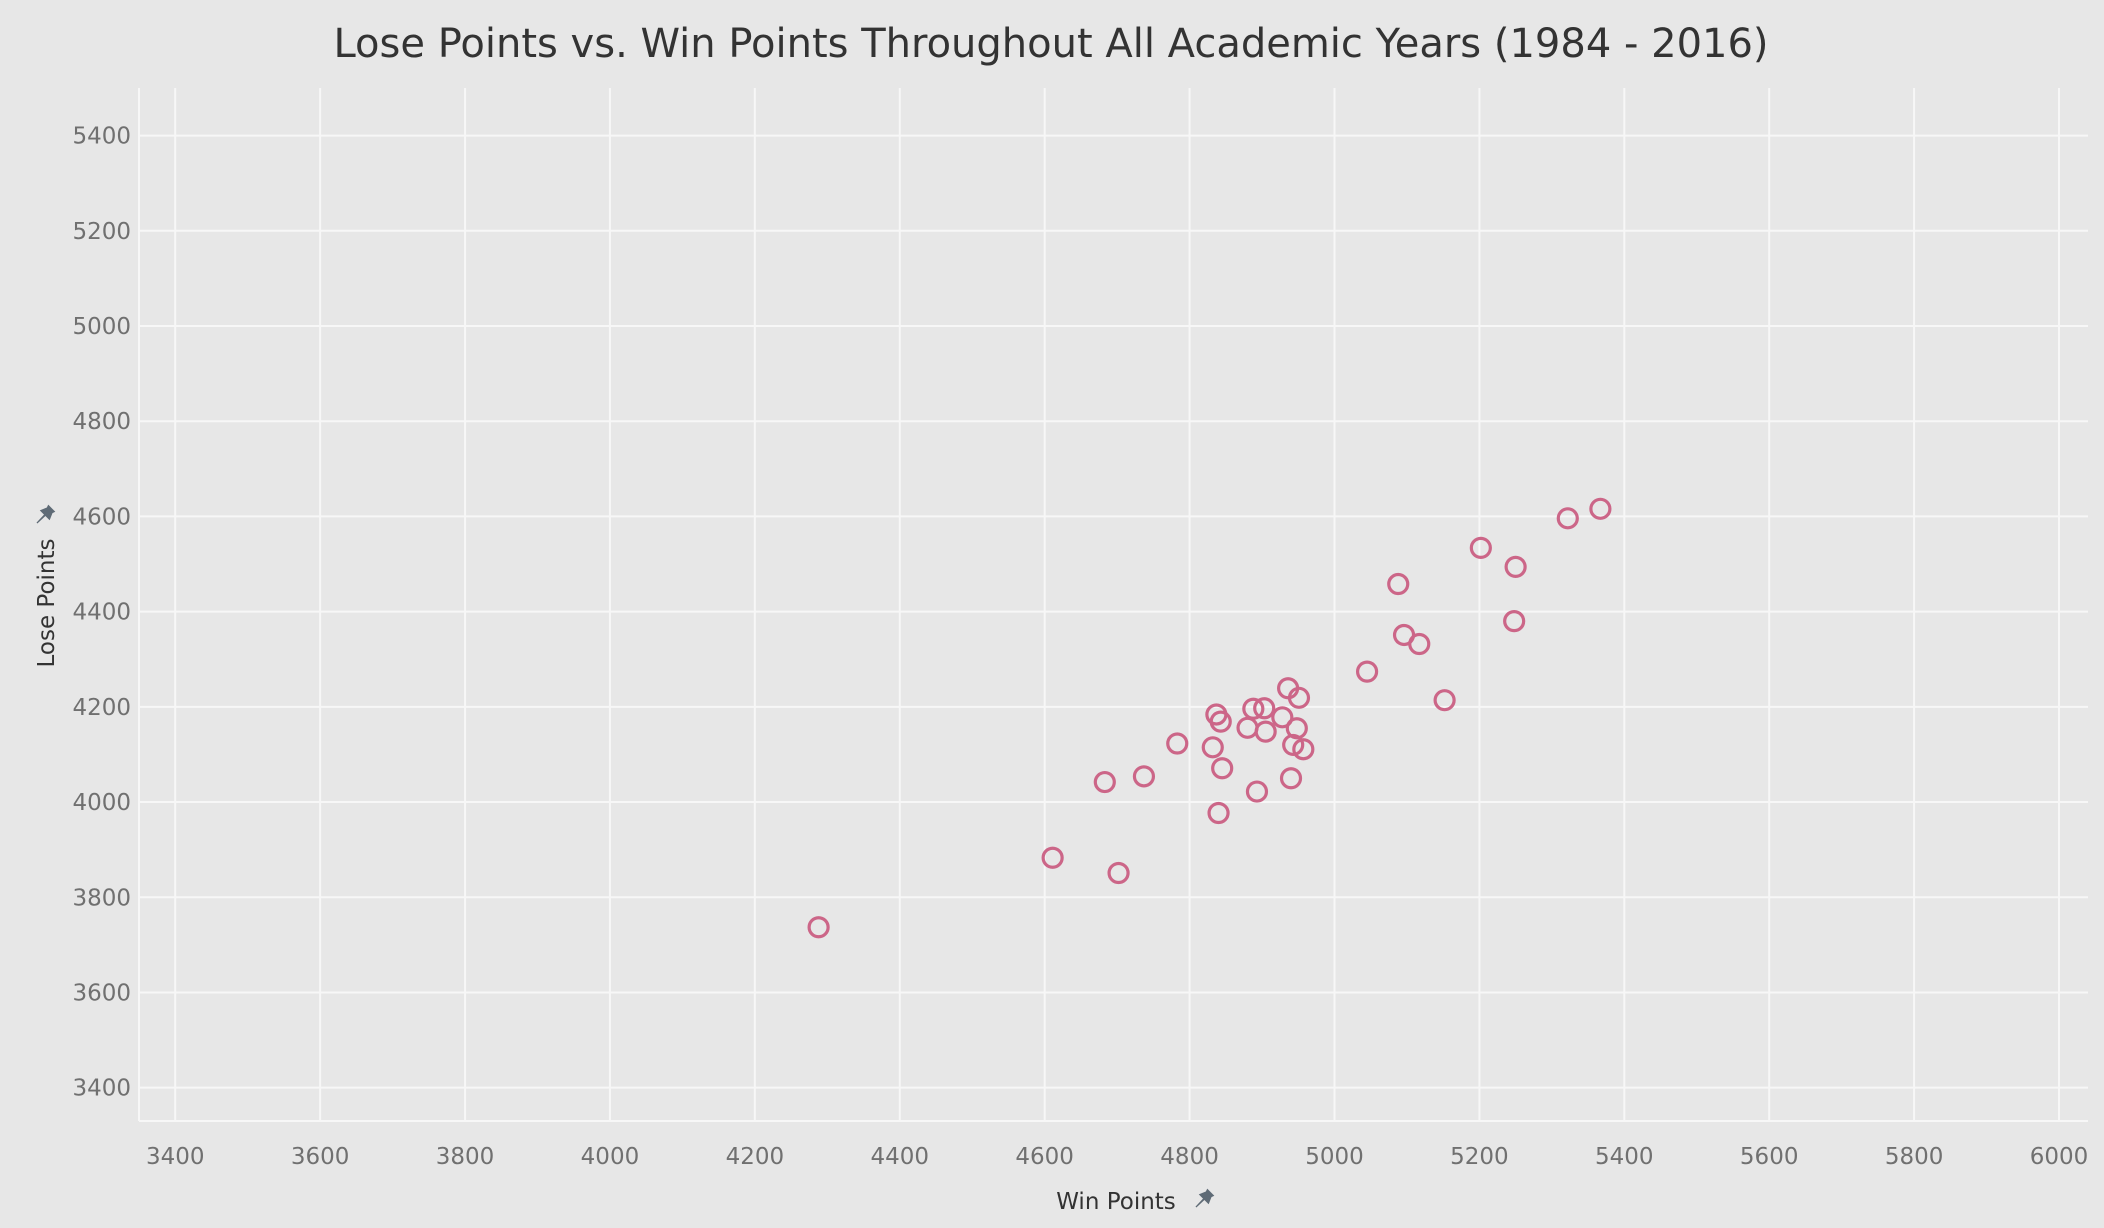  I want to click on y-tick-label: 5200, so click(101, 232).